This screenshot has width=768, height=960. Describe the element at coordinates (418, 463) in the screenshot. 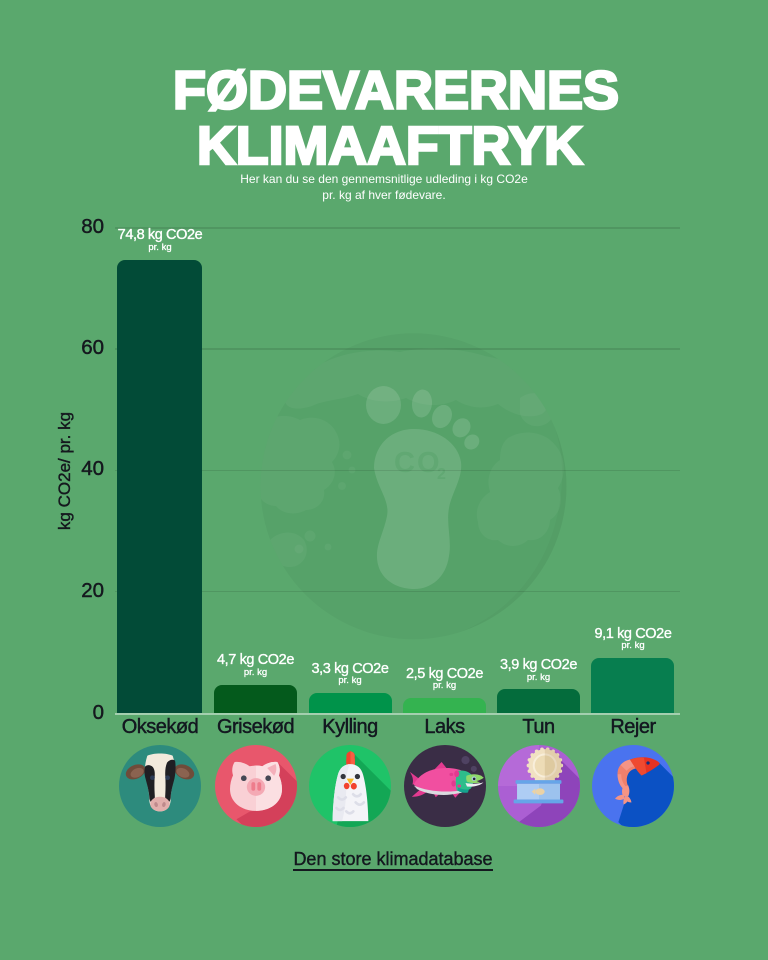

I see `svg-text: CO` at that location.